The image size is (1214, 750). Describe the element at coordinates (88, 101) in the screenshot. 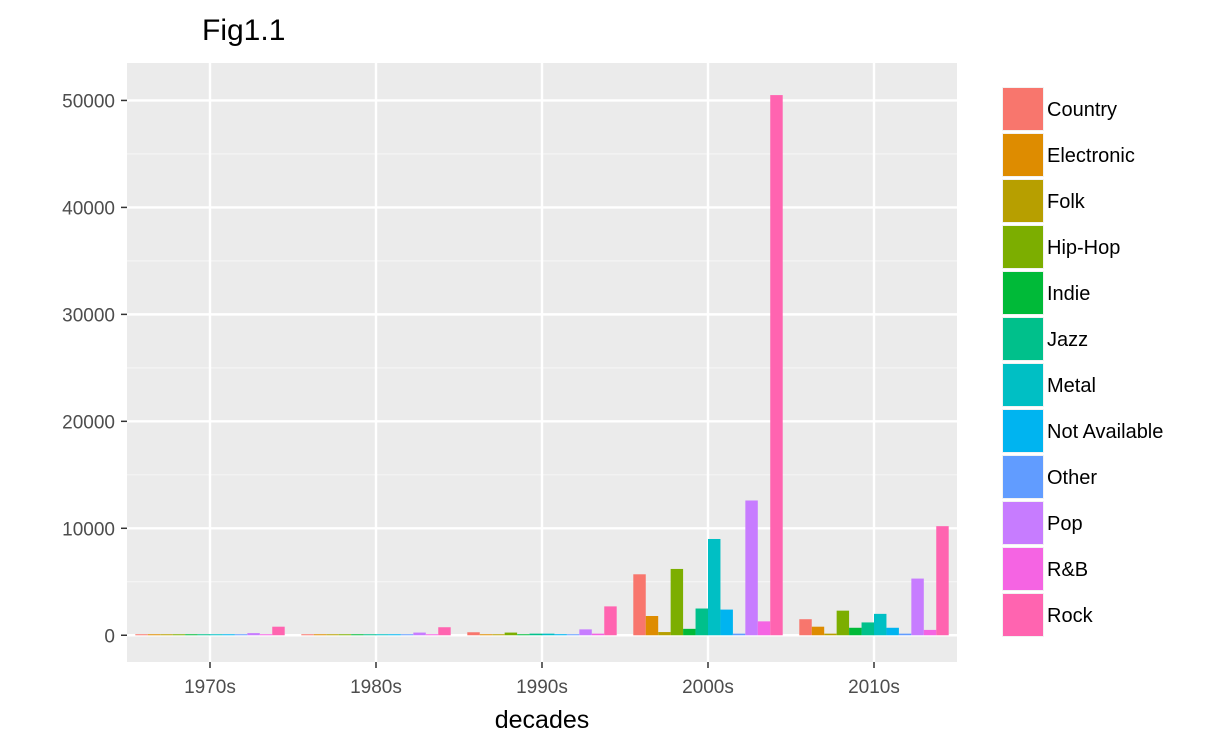

I see `y-tick-label: 50000` at that location.